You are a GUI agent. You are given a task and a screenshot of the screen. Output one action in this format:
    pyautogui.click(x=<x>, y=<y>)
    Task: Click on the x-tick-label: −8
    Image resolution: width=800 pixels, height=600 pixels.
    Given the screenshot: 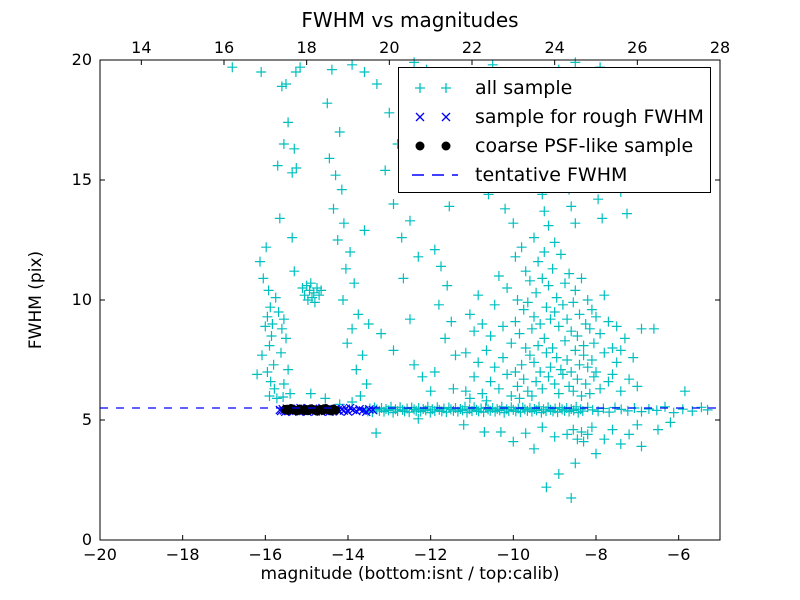 What is the action you would take?
    pyautogui.click(x=596, y=554)
    